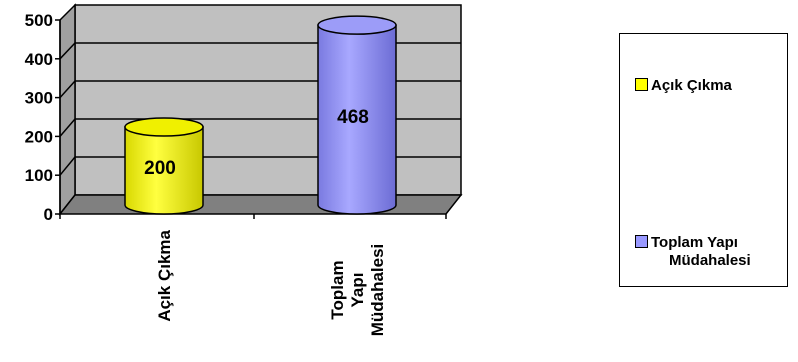  I want to click on y-tick-label: 100, so click(39, 175).